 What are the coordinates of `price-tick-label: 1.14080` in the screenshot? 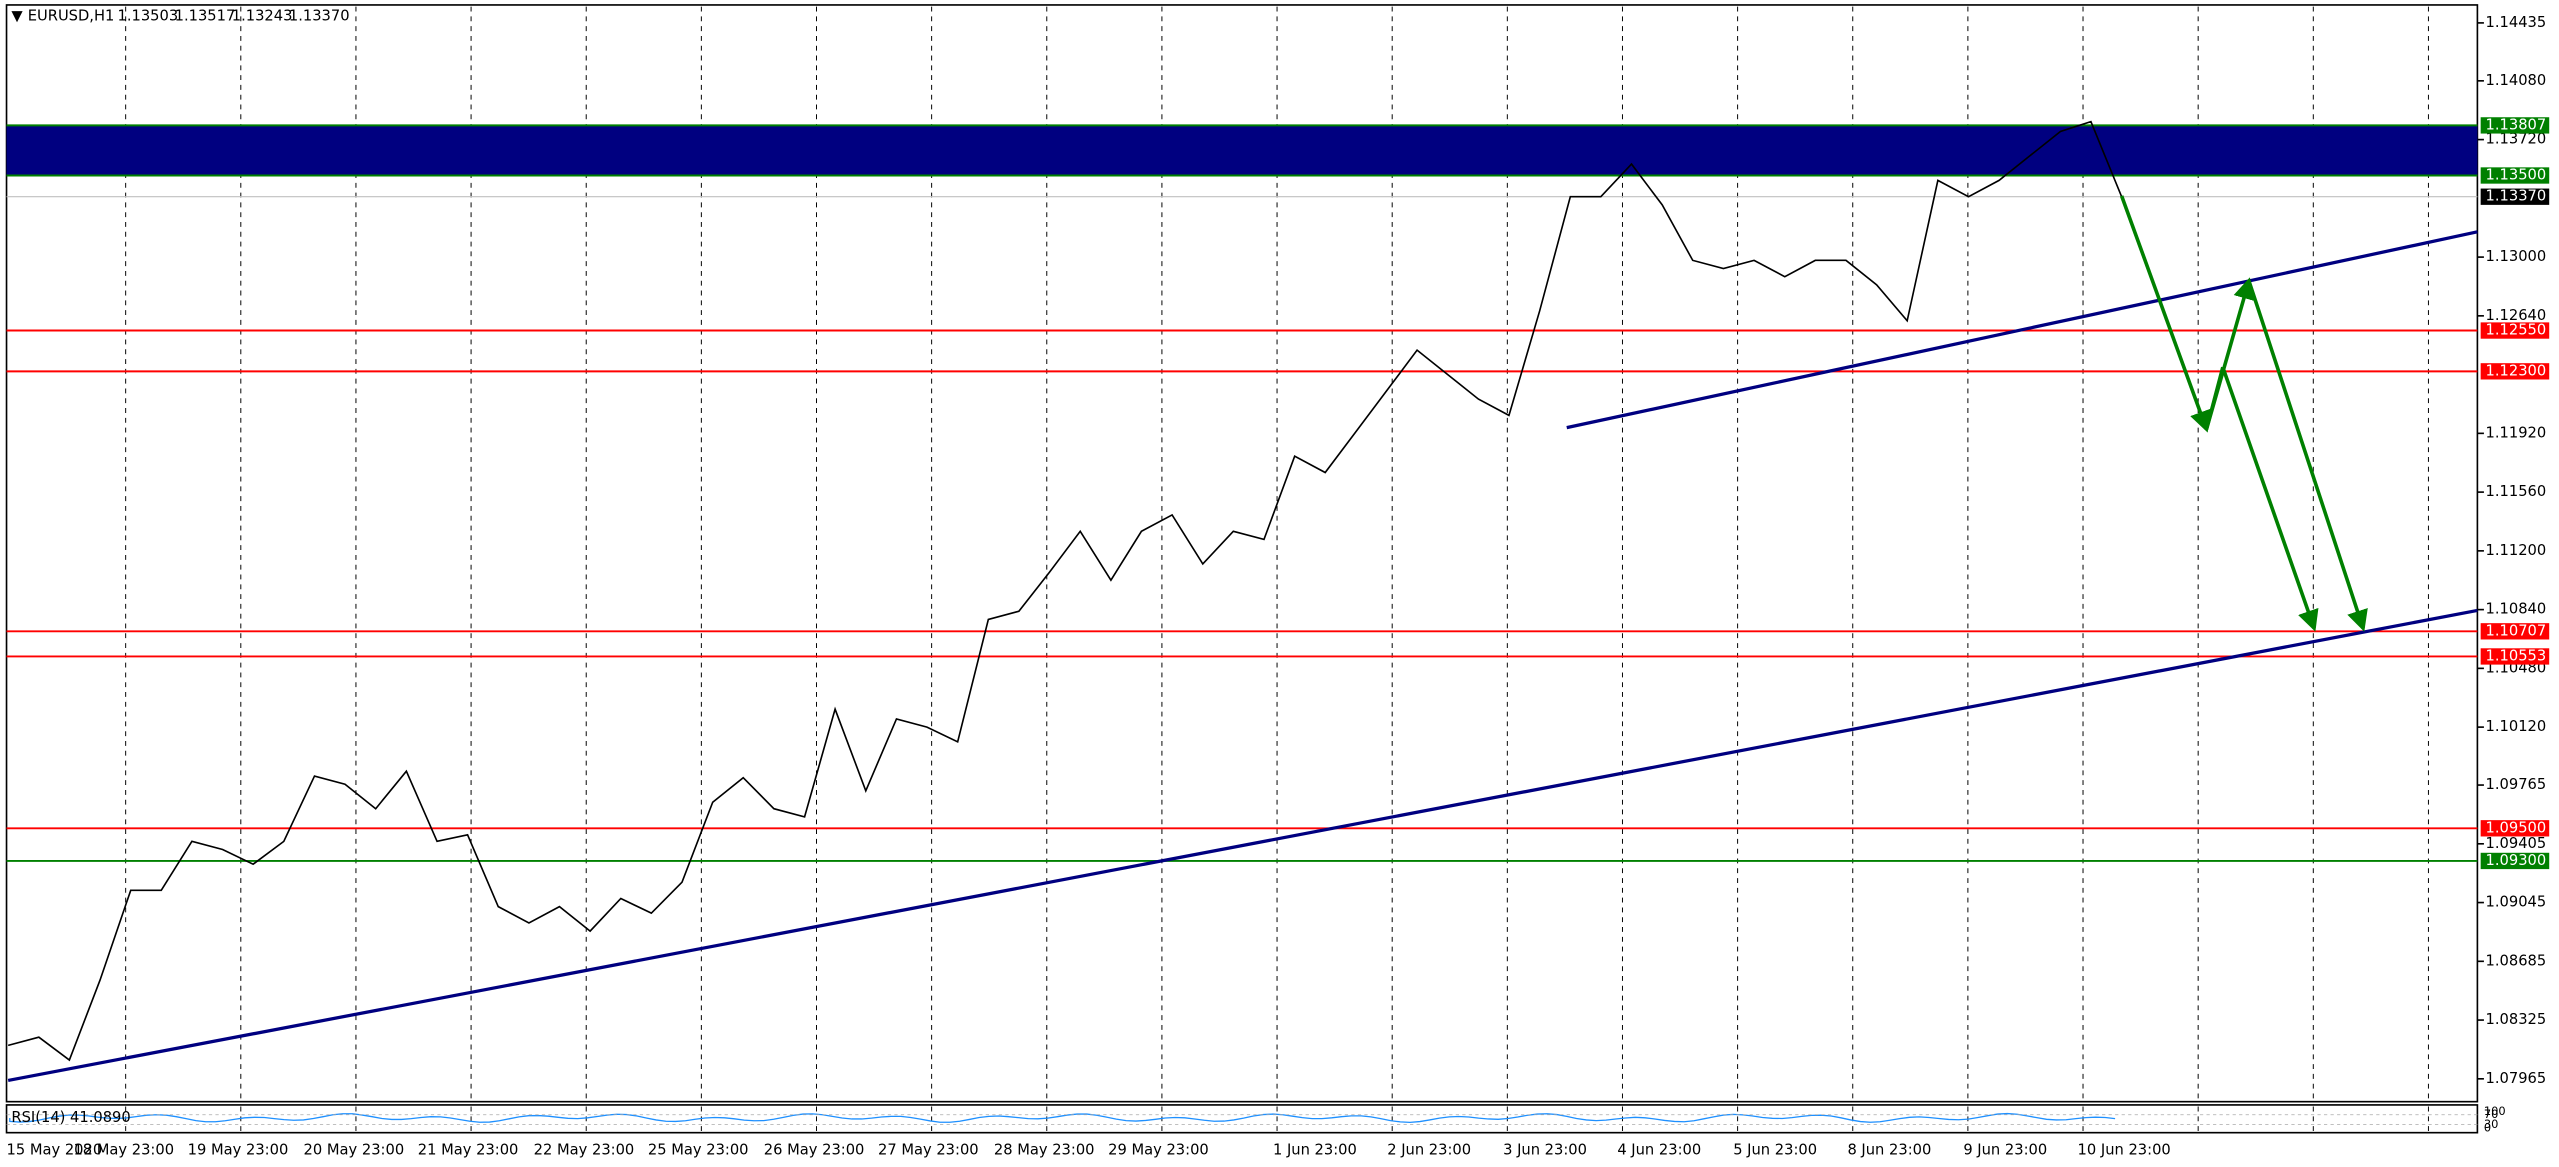 It's located at (2516, 80).